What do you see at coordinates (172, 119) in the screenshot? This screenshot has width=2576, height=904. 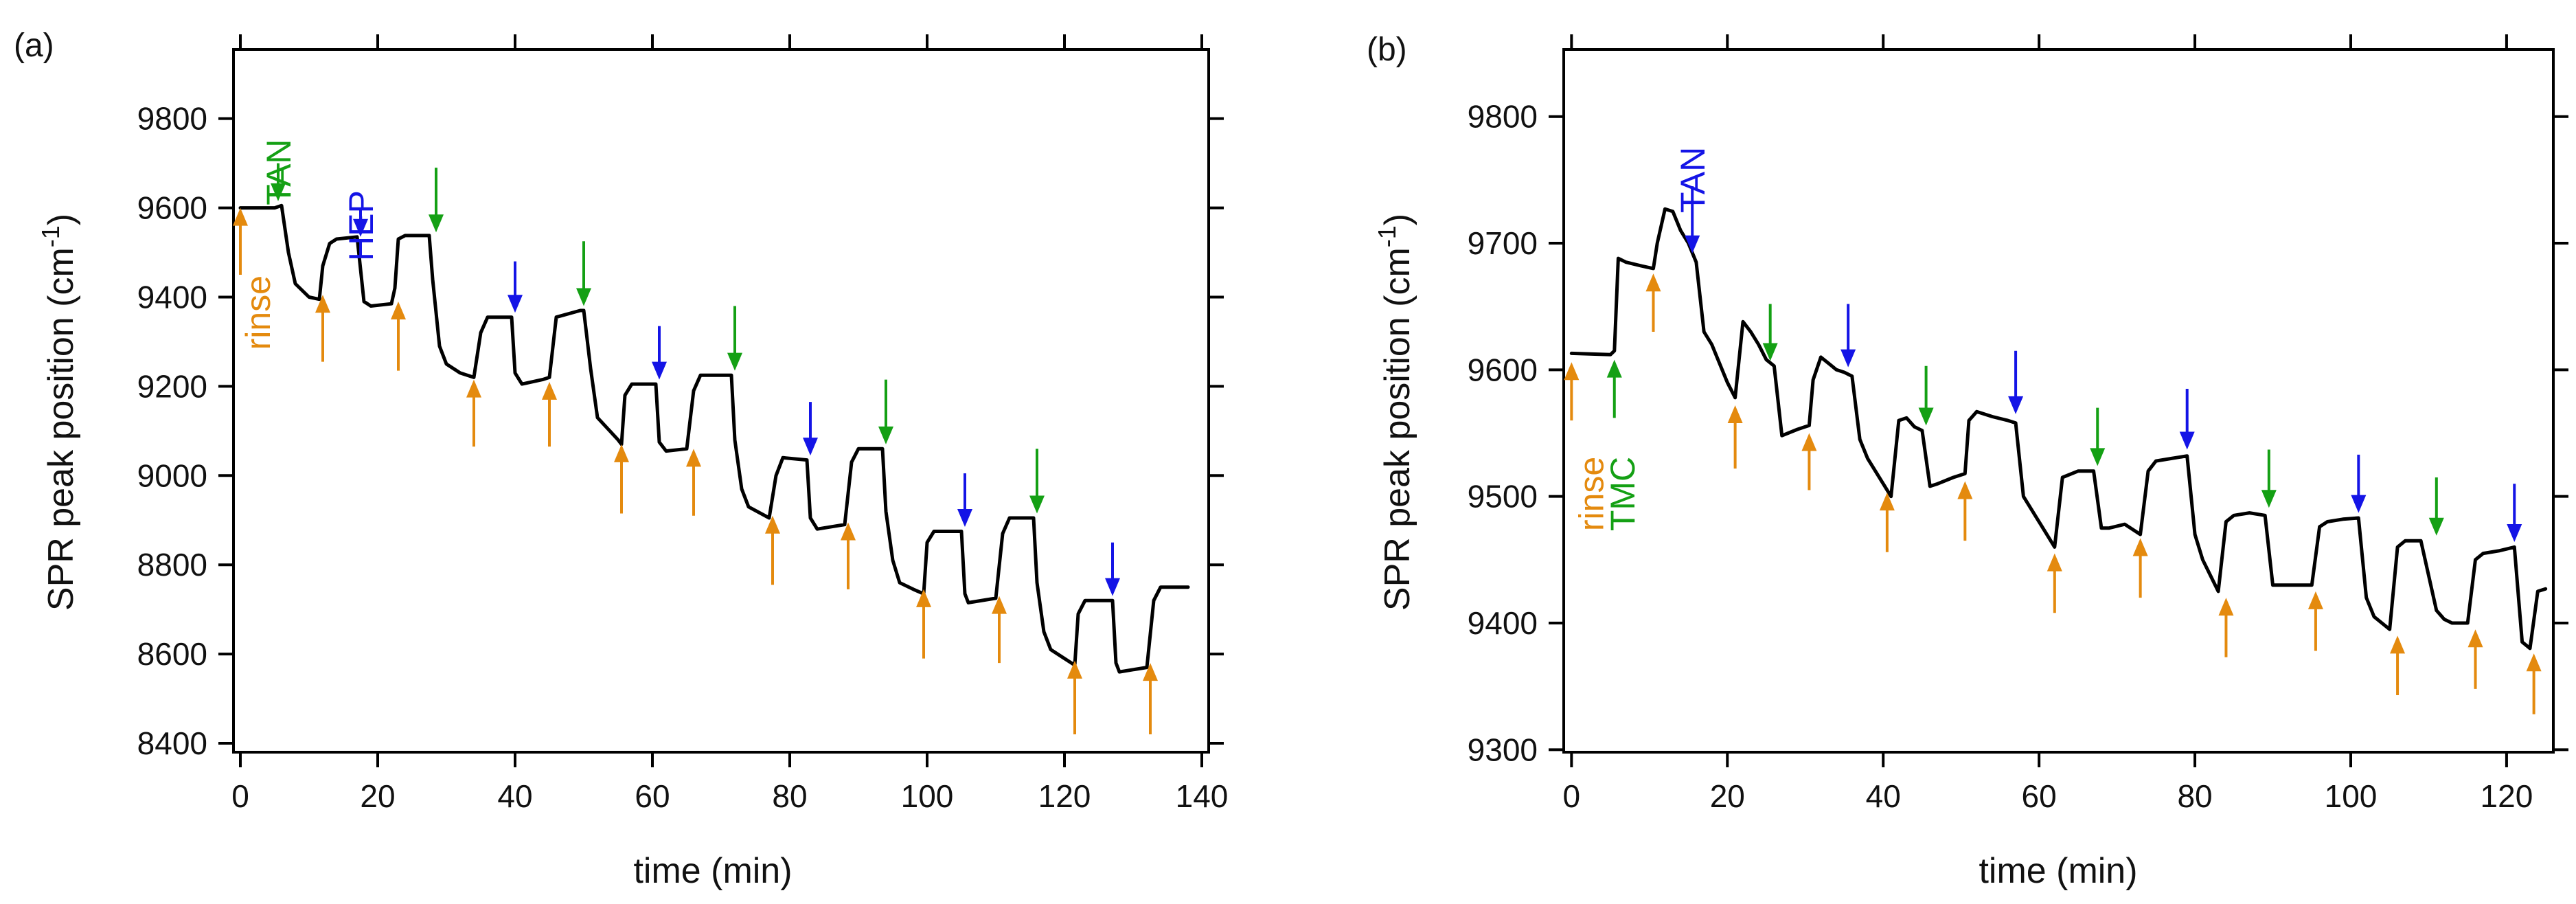 I see `panel-a-y-tick-label: 9800` at bounding box center [172, 119].